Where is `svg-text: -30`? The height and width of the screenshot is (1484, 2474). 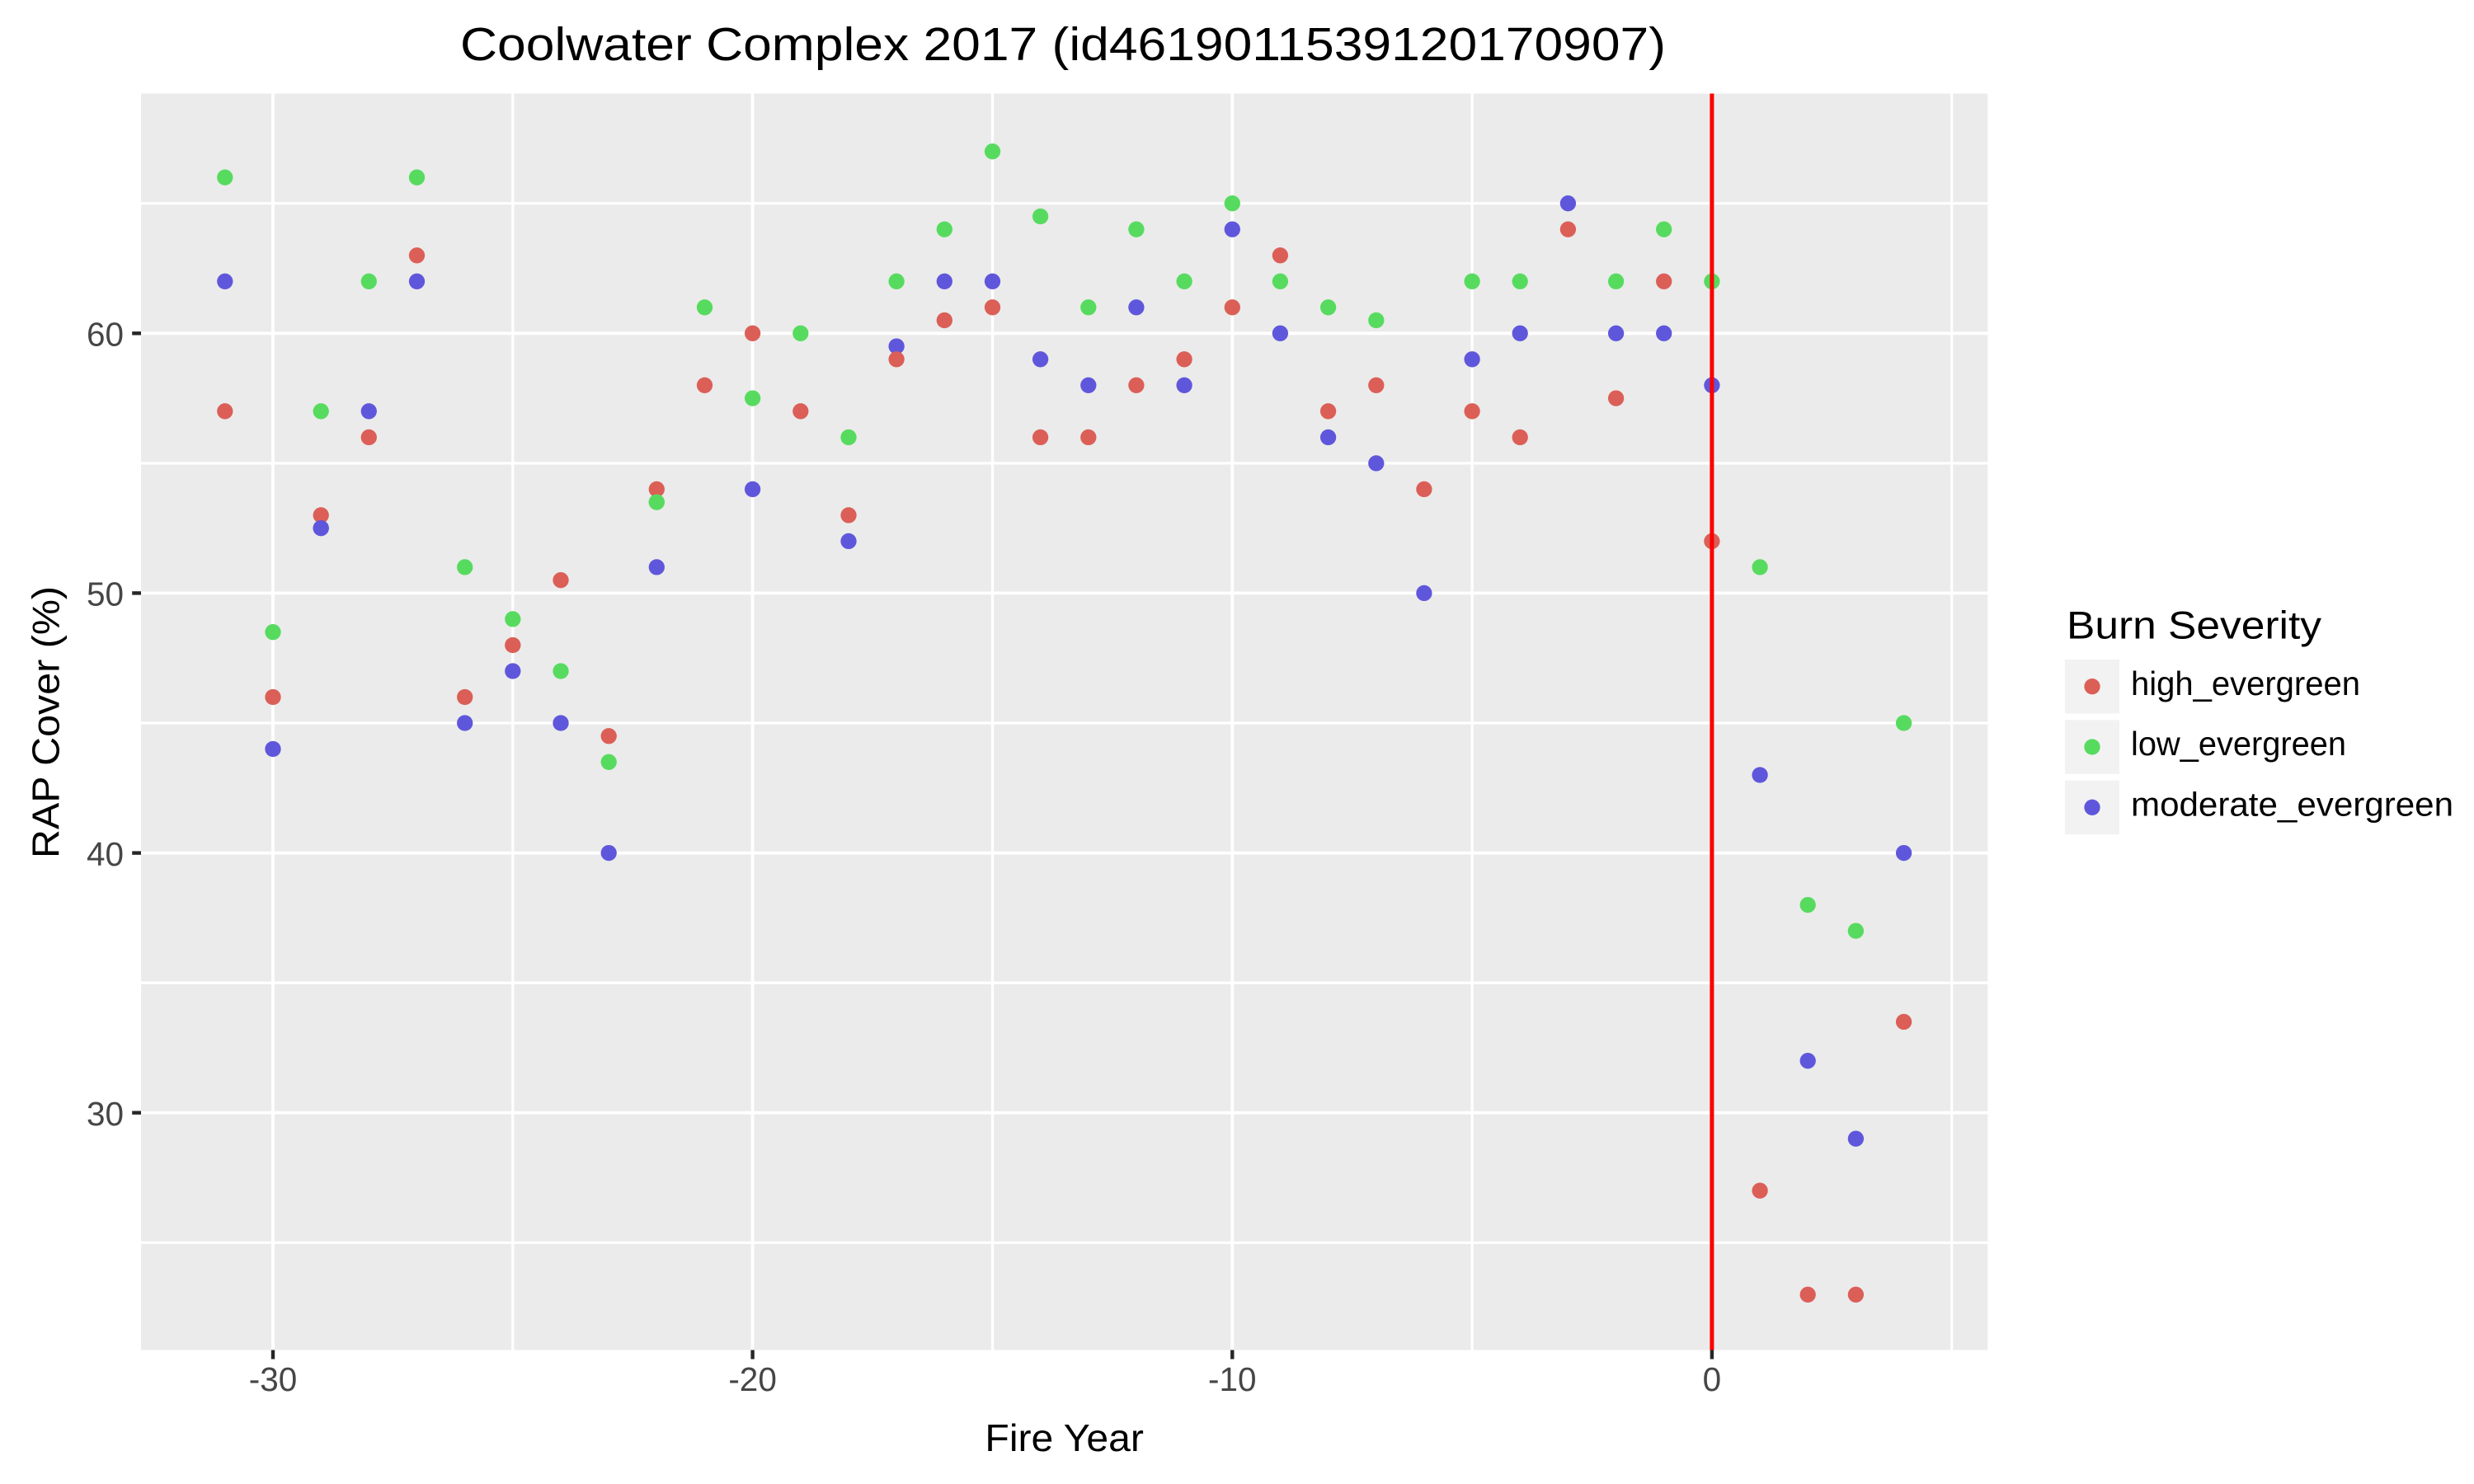
svg-text: -30 is located at coordinates (273, 1379).